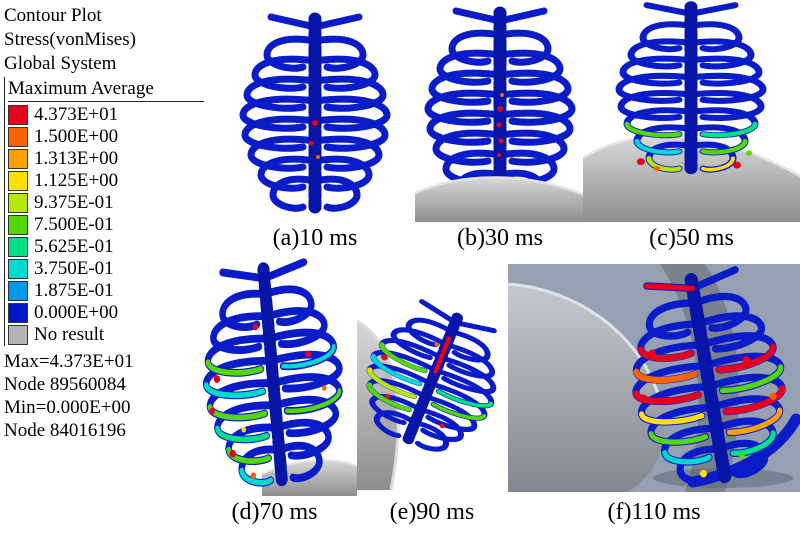 The height and width of the screenshot is (534, 800). I want to click on legend-scale-row: 3.750E-01, so click(106, 269).